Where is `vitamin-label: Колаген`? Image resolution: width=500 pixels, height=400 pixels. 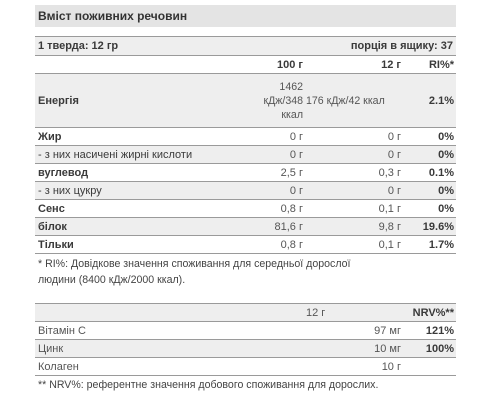 vitamin-label: Колаген is located at coordinates (58, 366).